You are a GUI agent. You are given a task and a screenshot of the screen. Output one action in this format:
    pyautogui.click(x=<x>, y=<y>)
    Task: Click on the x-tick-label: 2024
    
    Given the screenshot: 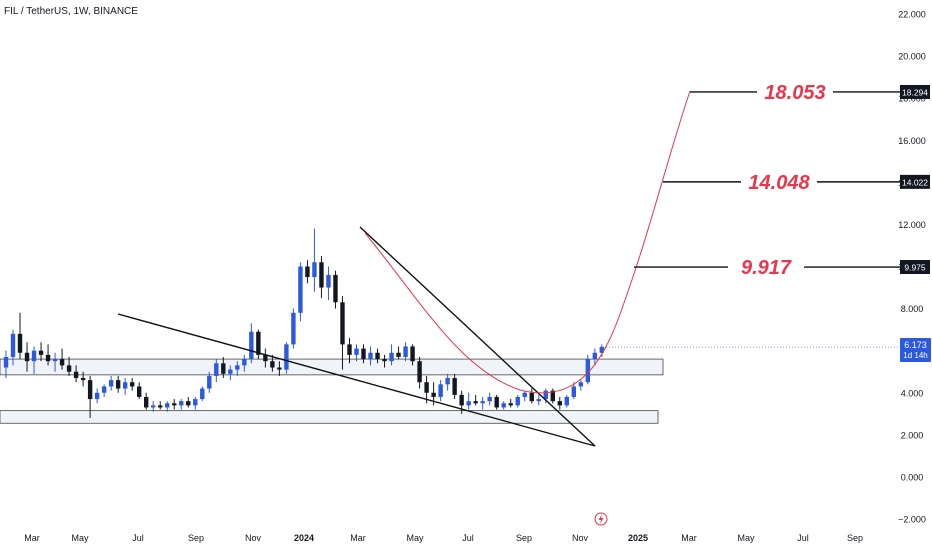 What is the action you would take?
    pyautogui.click(x=304, y=538)
    